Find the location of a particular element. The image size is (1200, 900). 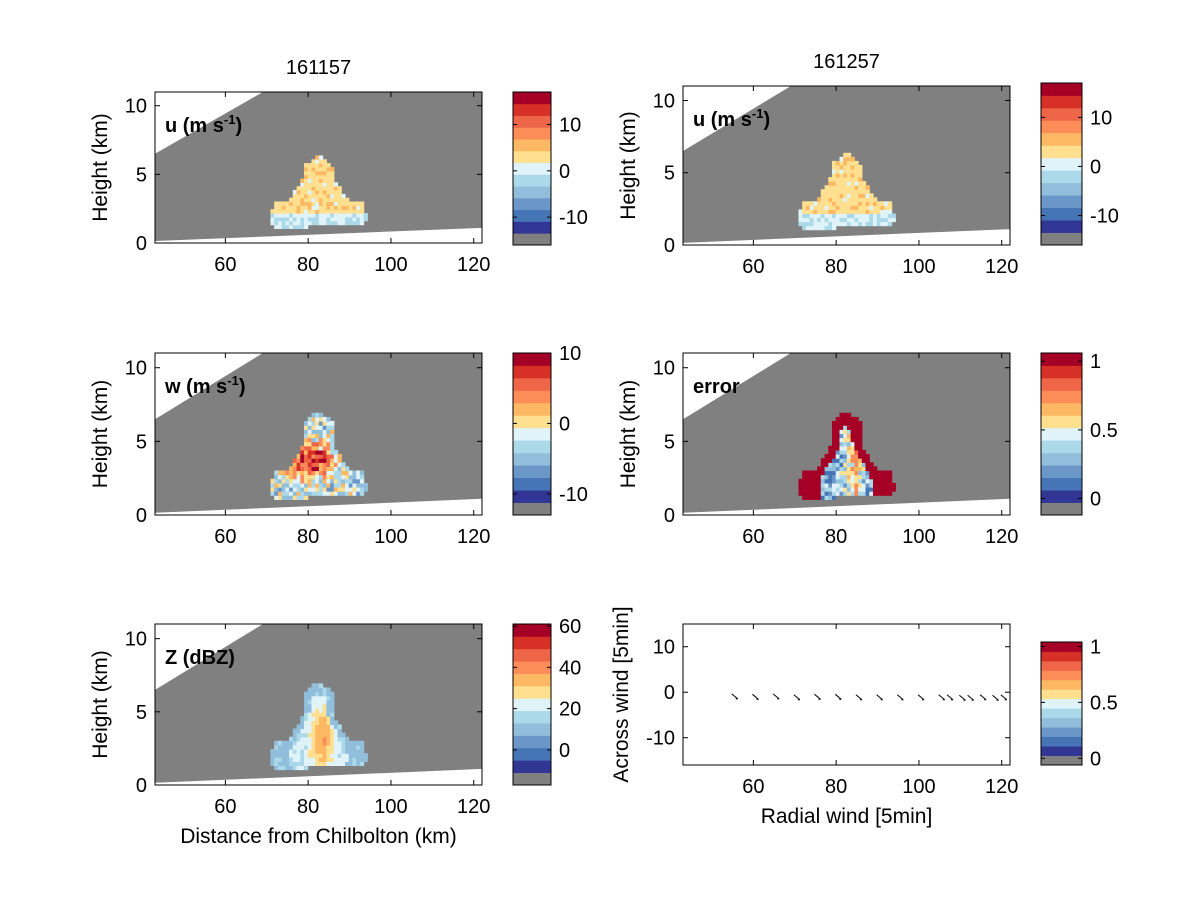

y-tick-label: 5 is located at coordinates (141, 175).